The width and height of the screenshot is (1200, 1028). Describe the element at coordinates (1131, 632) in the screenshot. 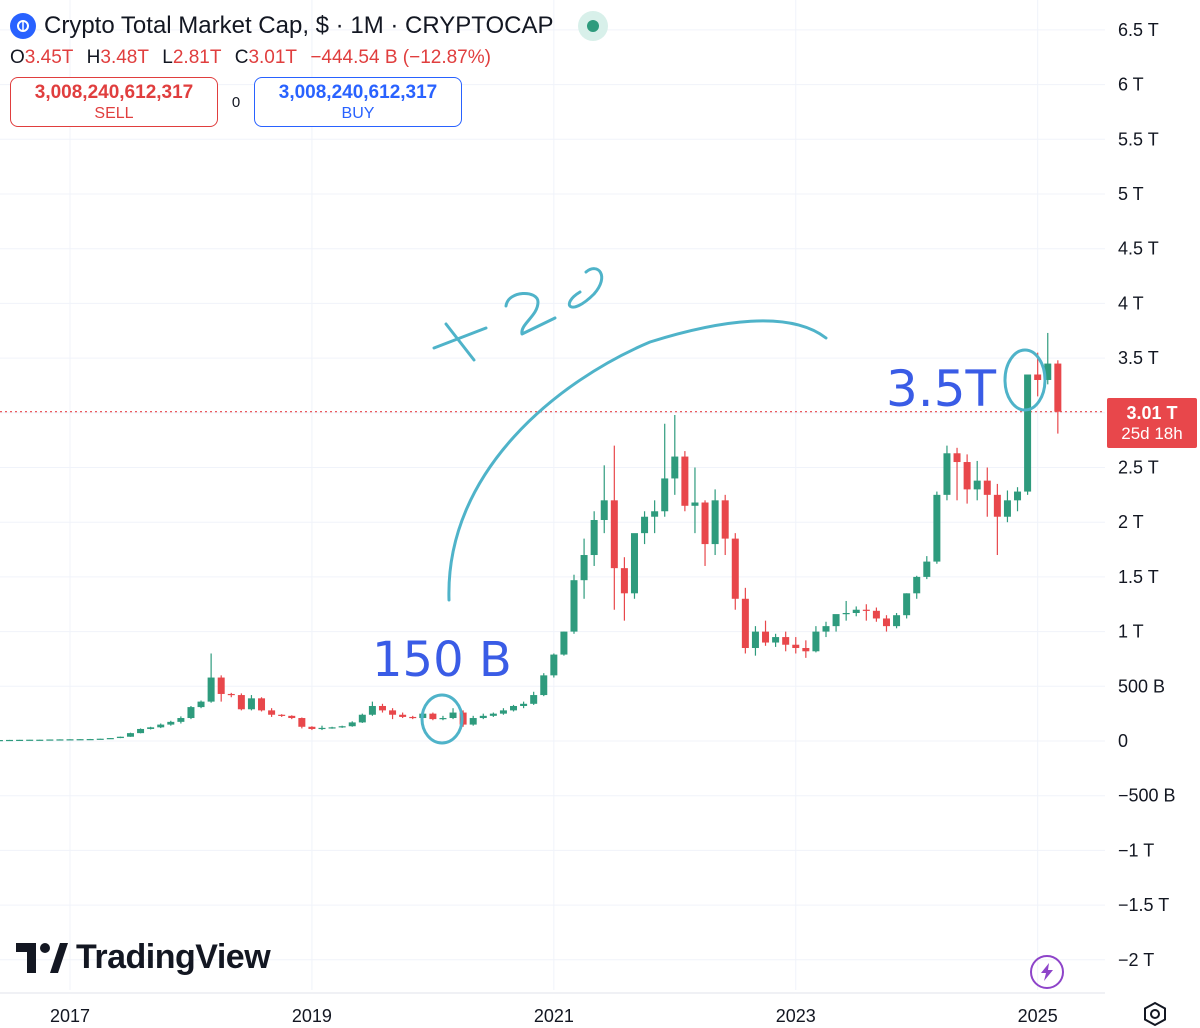

I see `y-tick-label: 1 T` at that location.